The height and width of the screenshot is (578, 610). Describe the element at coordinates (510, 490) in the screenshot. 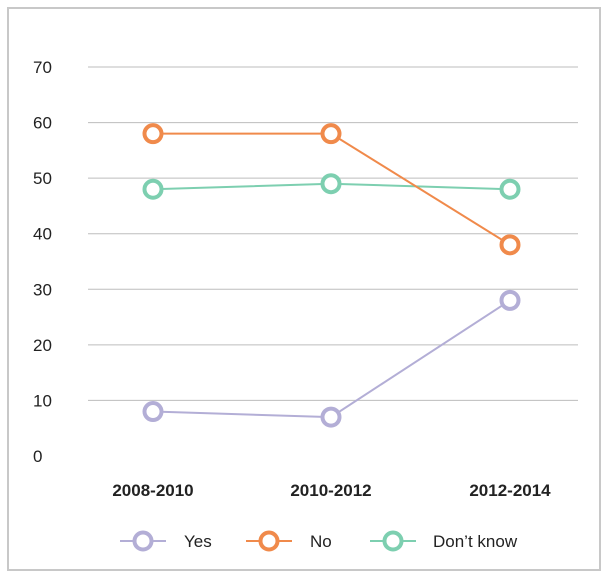

I see `x-tick-label: 2012-2014` at that location.